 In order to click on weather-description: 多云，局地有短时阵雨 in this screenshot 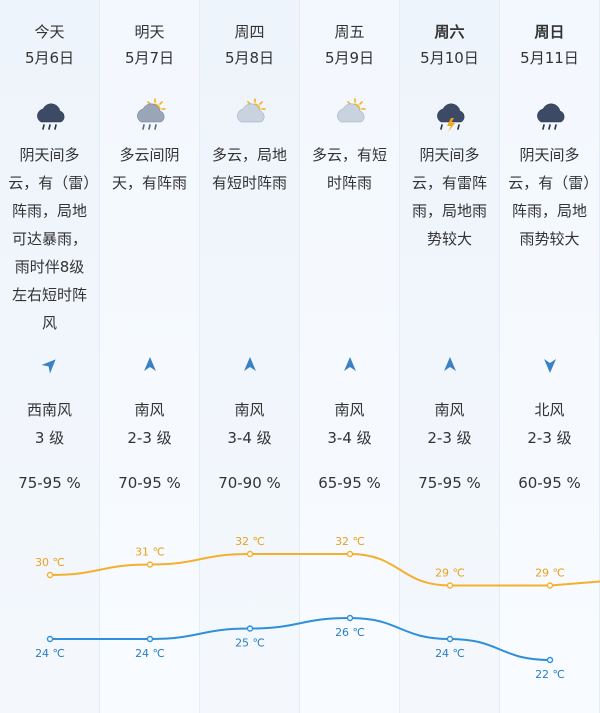, I will do `click(249, 169)`.